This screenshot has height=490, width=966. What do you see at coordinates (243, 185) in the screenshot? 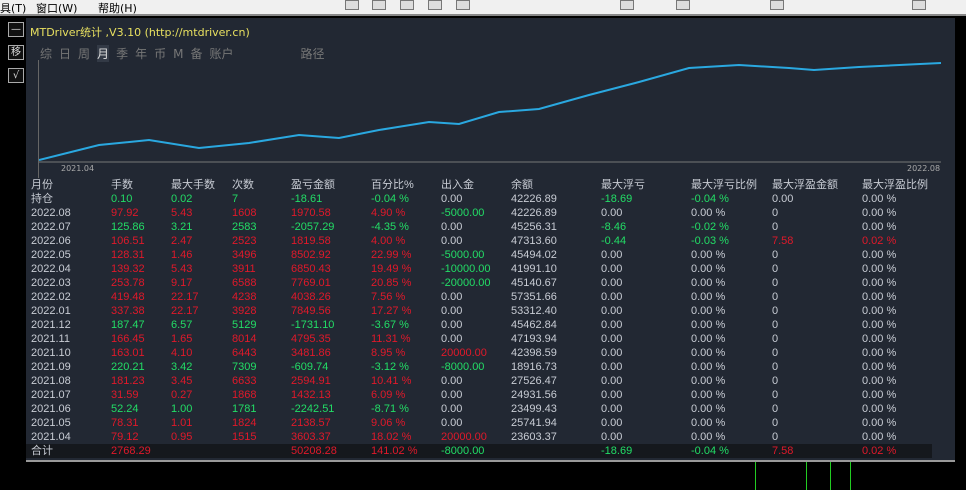
I see `cell-次数: 次数` at bounding box center [243, 185].